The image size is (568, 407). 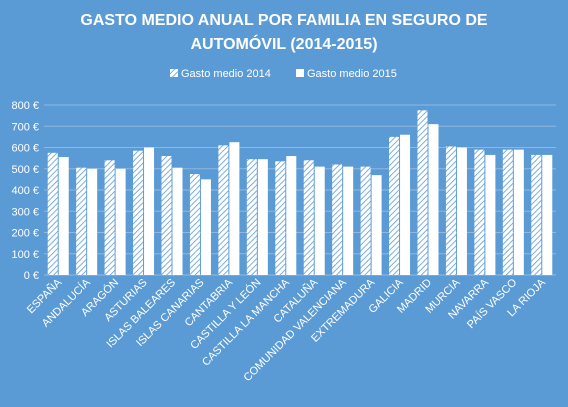 I want to click on legend-label-2015: Gasto medio 2015, so click(x=352, y=74).